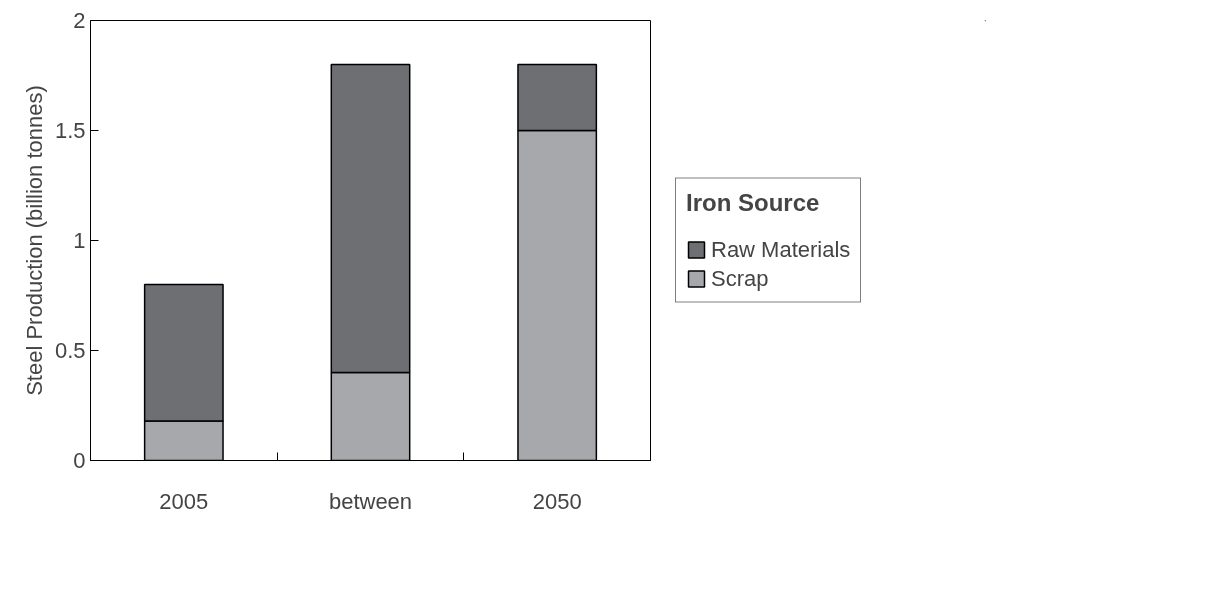 The height and width of the screenshot is (609, 1217). Describe the element at coordinates (70, 130) in the screenshot. I see `y-tick-label: 1.5` at that location.